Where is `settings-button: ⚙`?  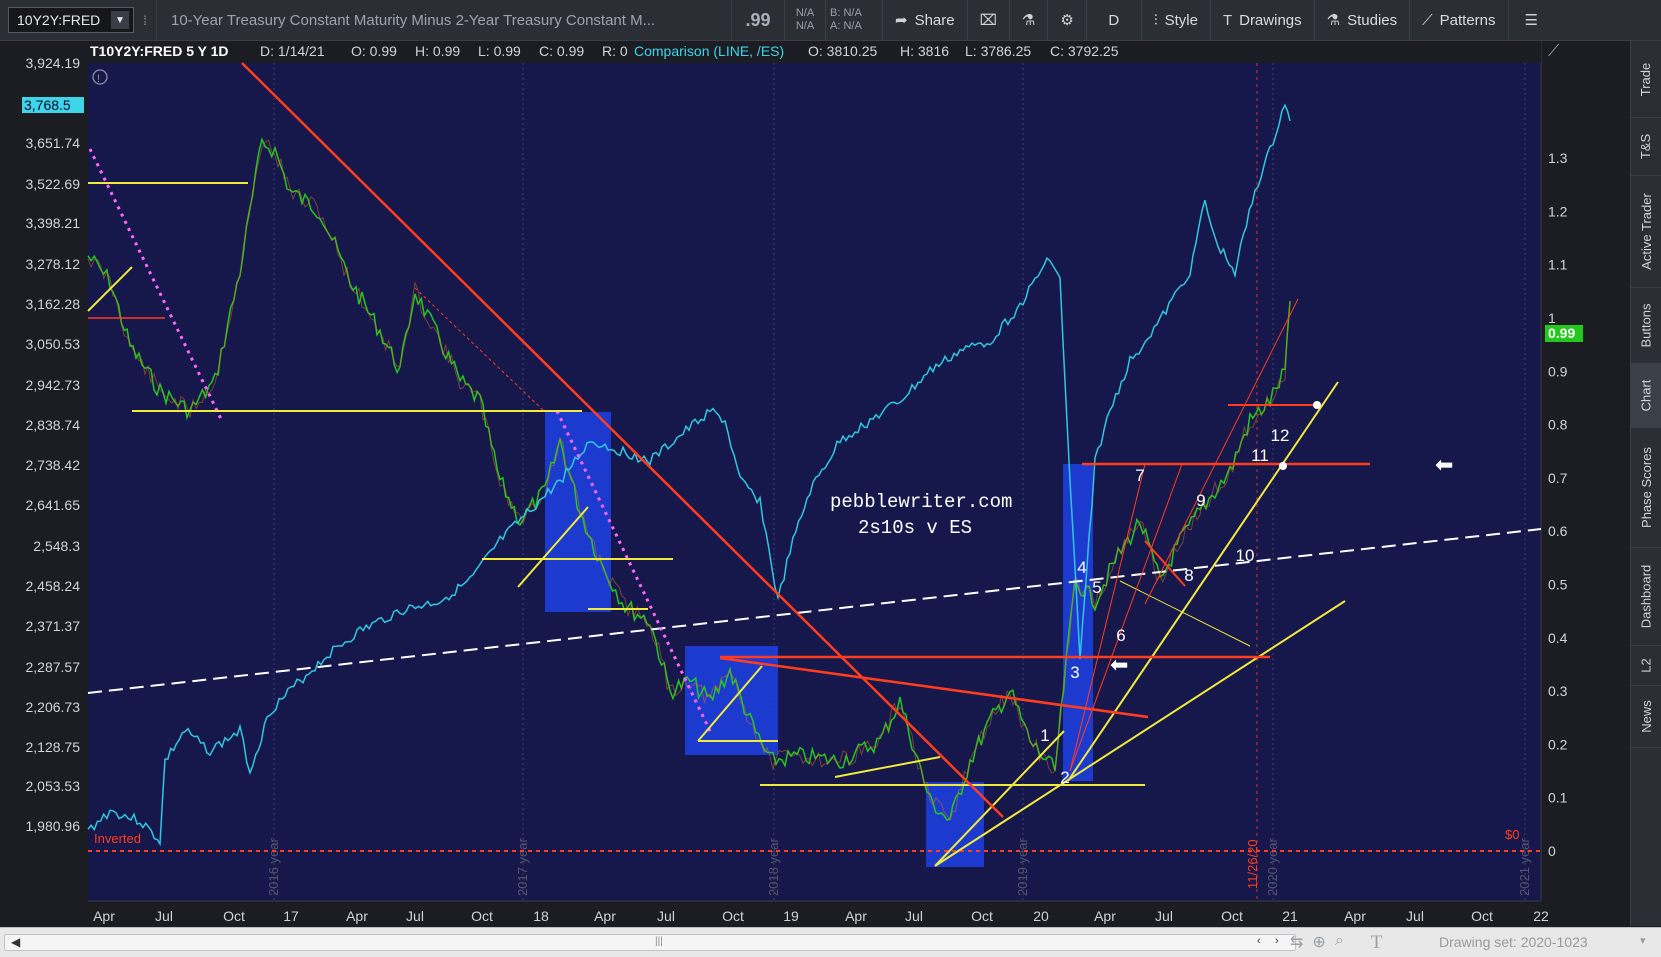 settings-button: ⚙ is located at coordinates (1066, 20).